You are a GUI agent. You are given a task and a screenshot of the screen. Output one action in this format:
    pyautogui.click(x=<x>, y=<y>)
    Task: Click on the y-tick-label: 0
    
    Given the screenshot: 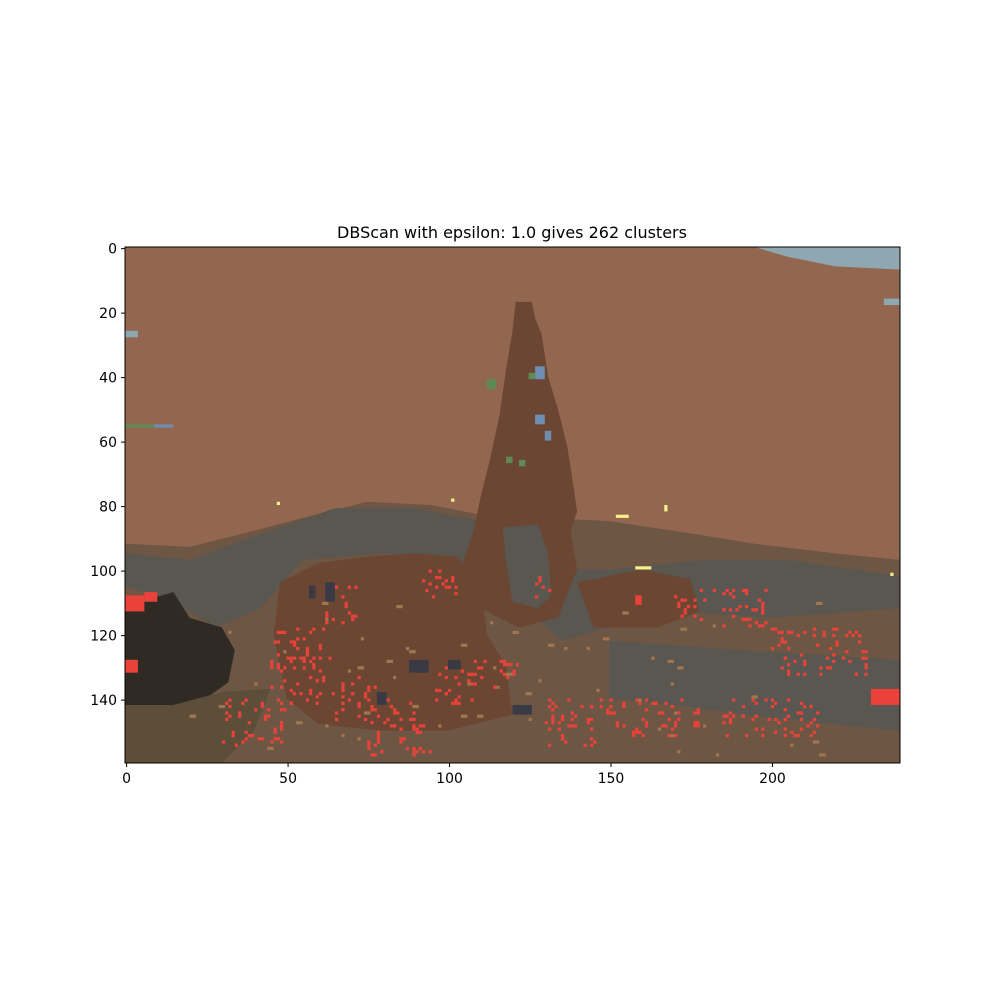 What is the action you would take?
    pyautogui.click(x=112, y=250)
    